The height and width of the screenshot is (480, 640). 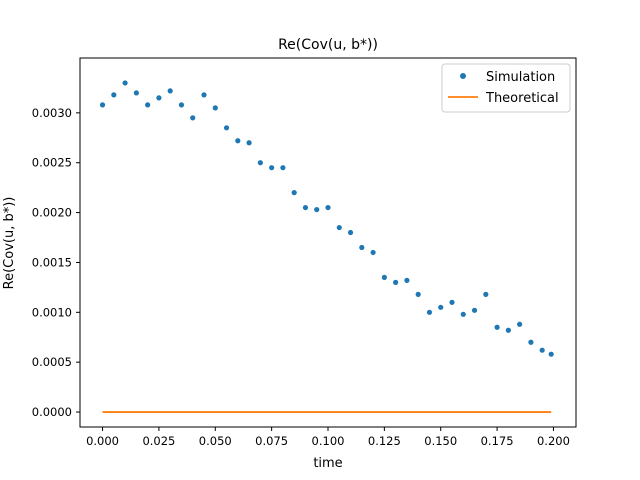 I want to click on y-tick-label: 0.0010, so click(x=52, y=312).